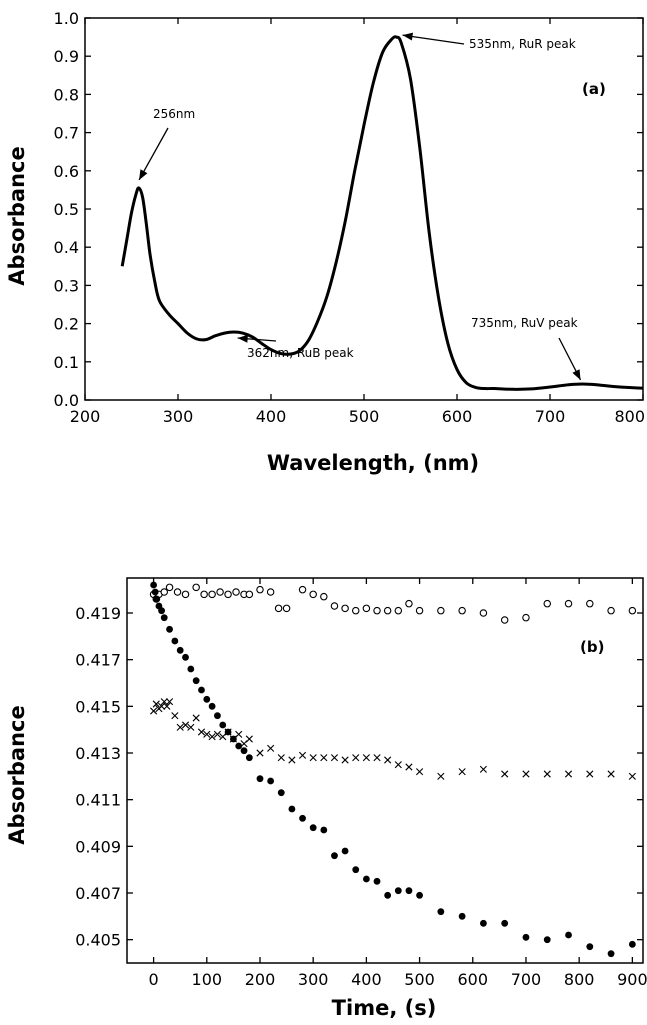  Describe the element at coordinates (166, 144) in the screenshot. I see `peak-annotation: 256nm` at that location.